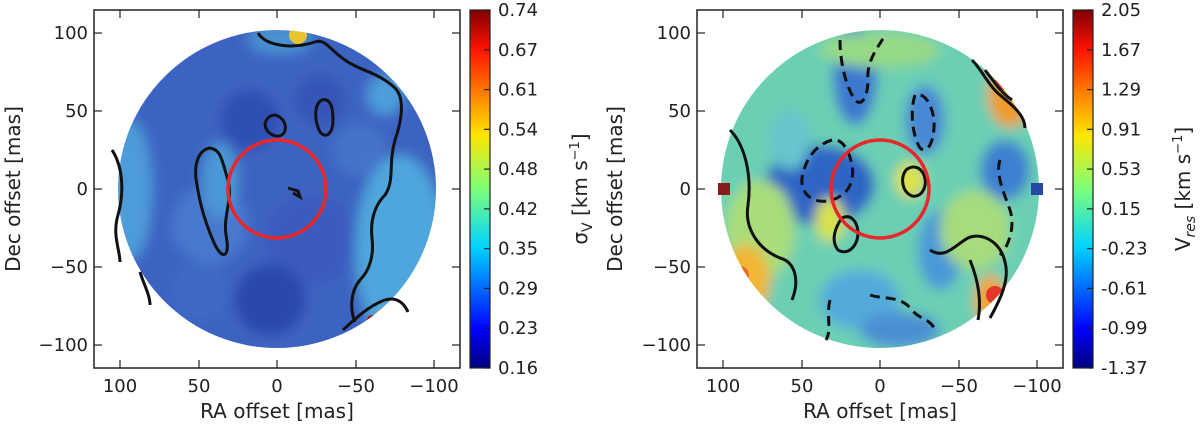 Image resolution: width=1200 pixels, height=430 pixels. What do you see at coordinates (76, 111) in the screenshot?
I see `left-y-tick-label: 50` at bounding box center [76, 111].